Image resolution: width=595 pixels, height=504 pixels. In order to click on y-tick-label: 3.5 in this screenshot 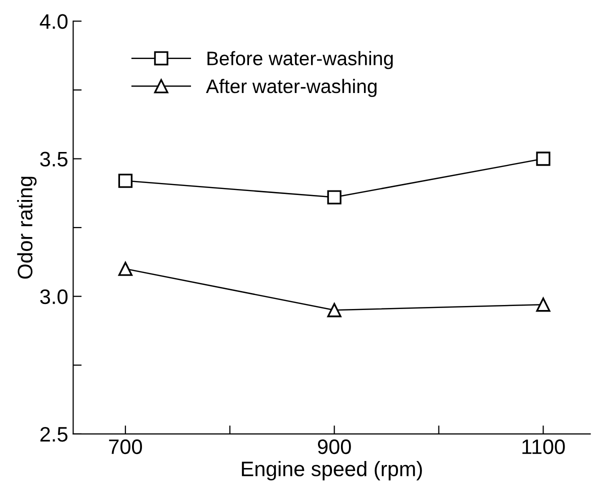, I will do `click(54, 159)`.